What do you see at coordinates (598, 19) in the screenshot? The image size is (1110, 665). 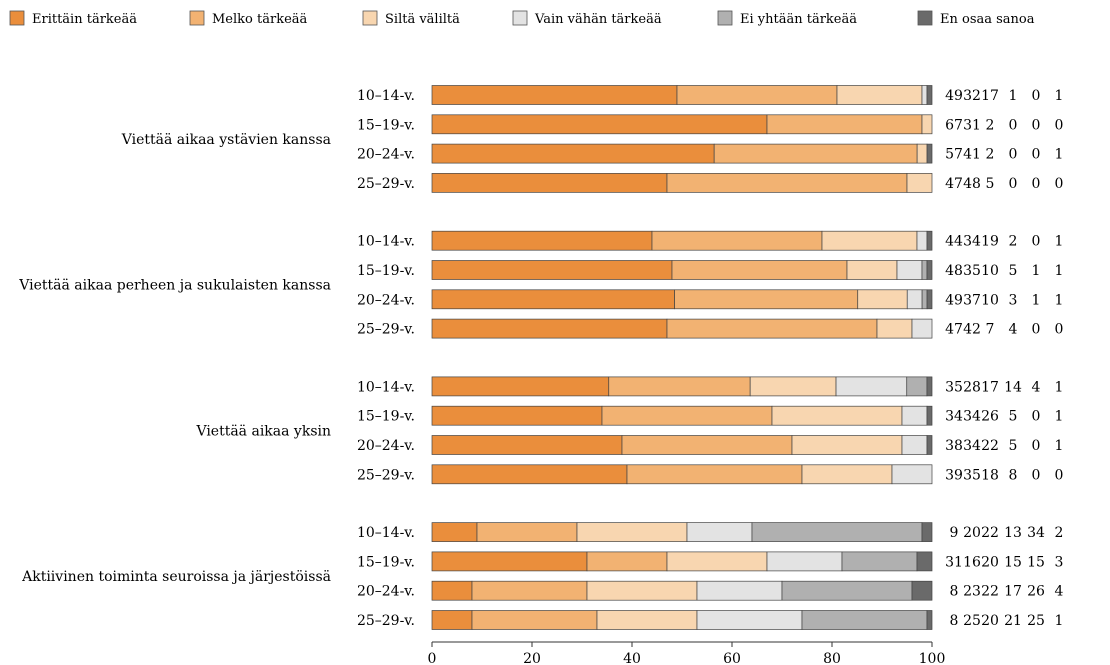 I see `legend-label: Vain vähän tärkeää` at bounding box center [598, 19].